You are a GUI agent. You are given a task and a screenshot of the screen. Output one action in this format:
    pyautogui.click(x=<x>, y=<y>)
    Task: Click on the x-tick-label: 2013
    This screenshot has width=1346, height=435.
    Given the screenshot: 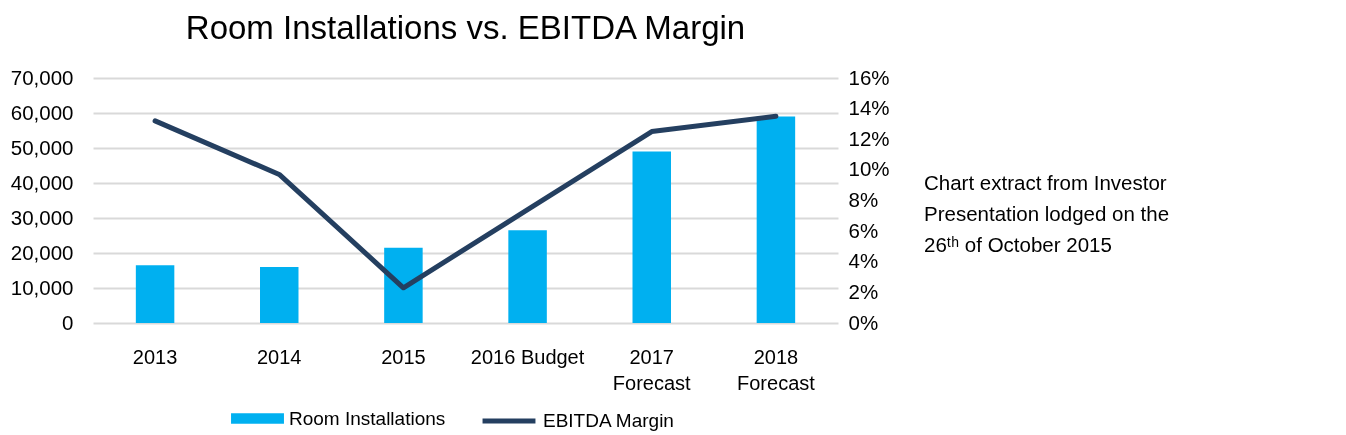 What is the action you would take?
    pyautogui.click(x=155, y=356)
    